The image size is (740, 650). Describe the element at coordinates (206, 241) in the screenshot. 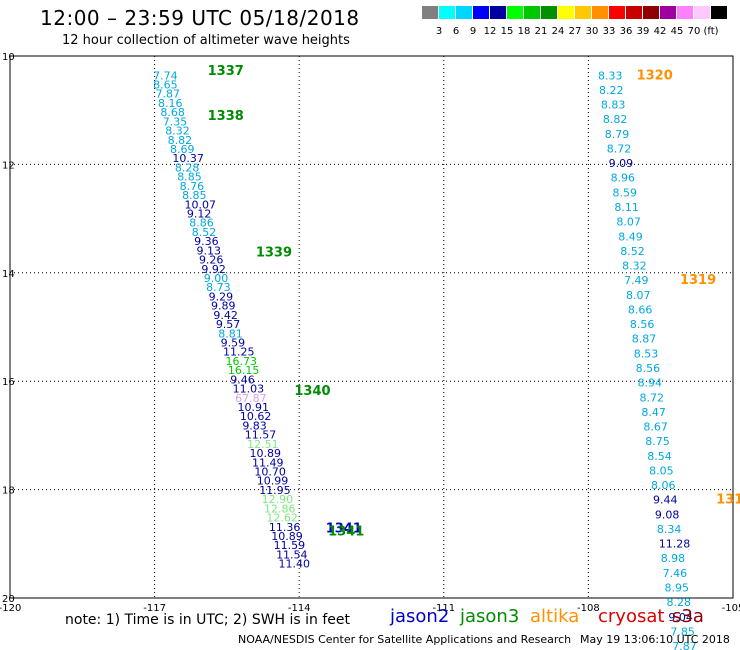

I see `wave-height-label: 9.36` at that location.